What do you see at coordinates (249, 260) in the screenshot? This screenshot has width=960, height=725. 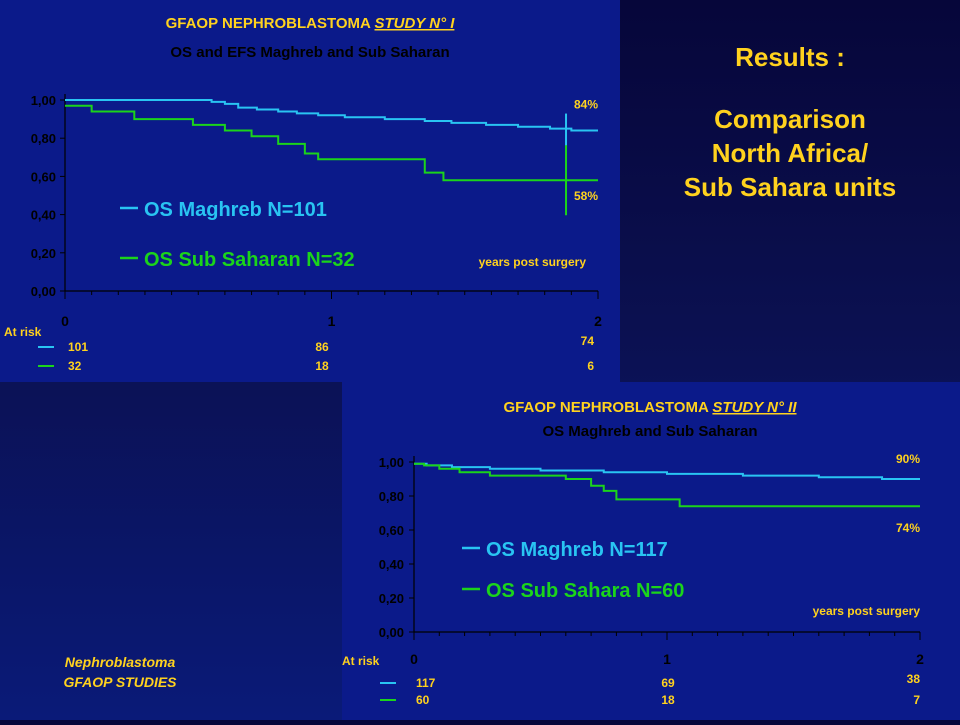 I see `legend-label: OS Sub Saharan N=32` at bounding box center [249, 260].